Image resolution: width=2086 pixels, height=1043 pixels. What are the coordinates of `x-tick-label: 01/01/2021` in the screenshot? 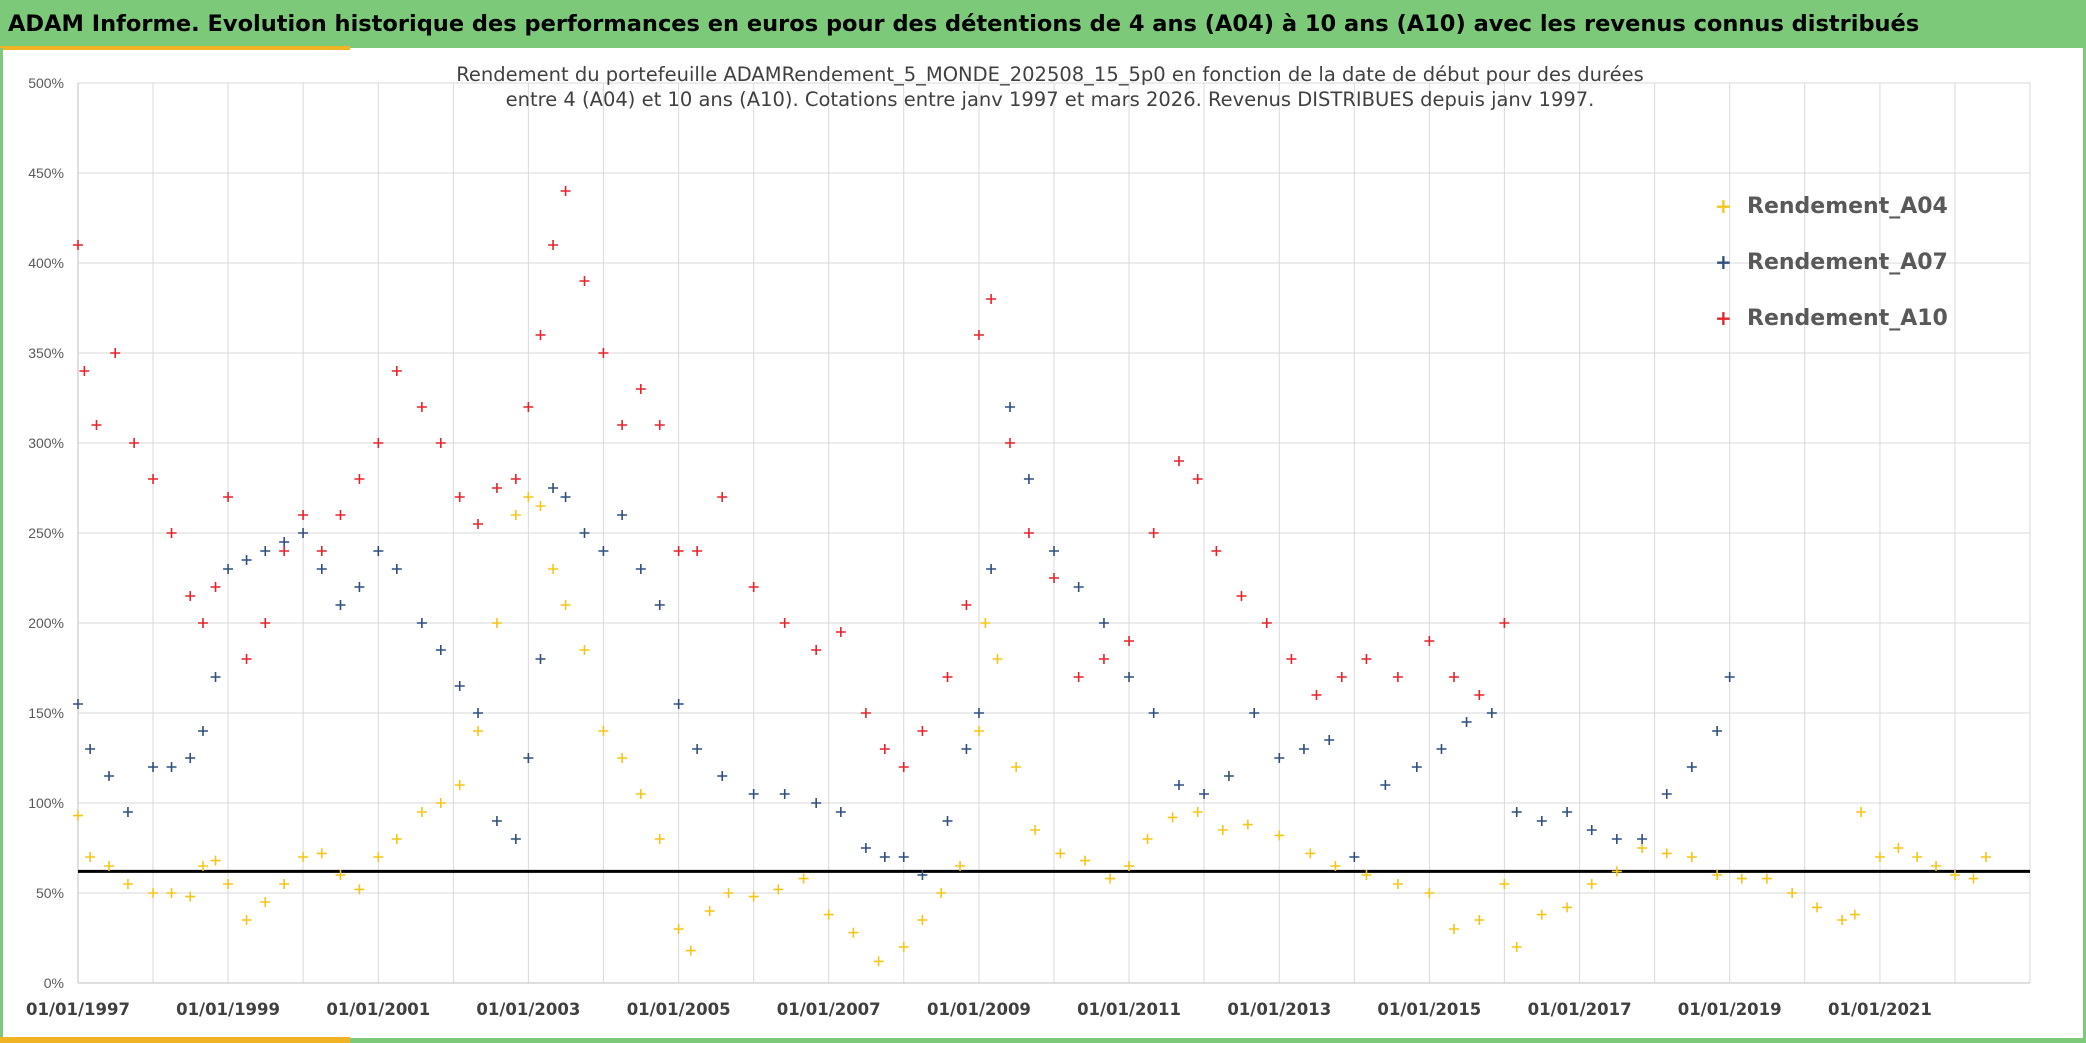 It's located at (1880, 1009).